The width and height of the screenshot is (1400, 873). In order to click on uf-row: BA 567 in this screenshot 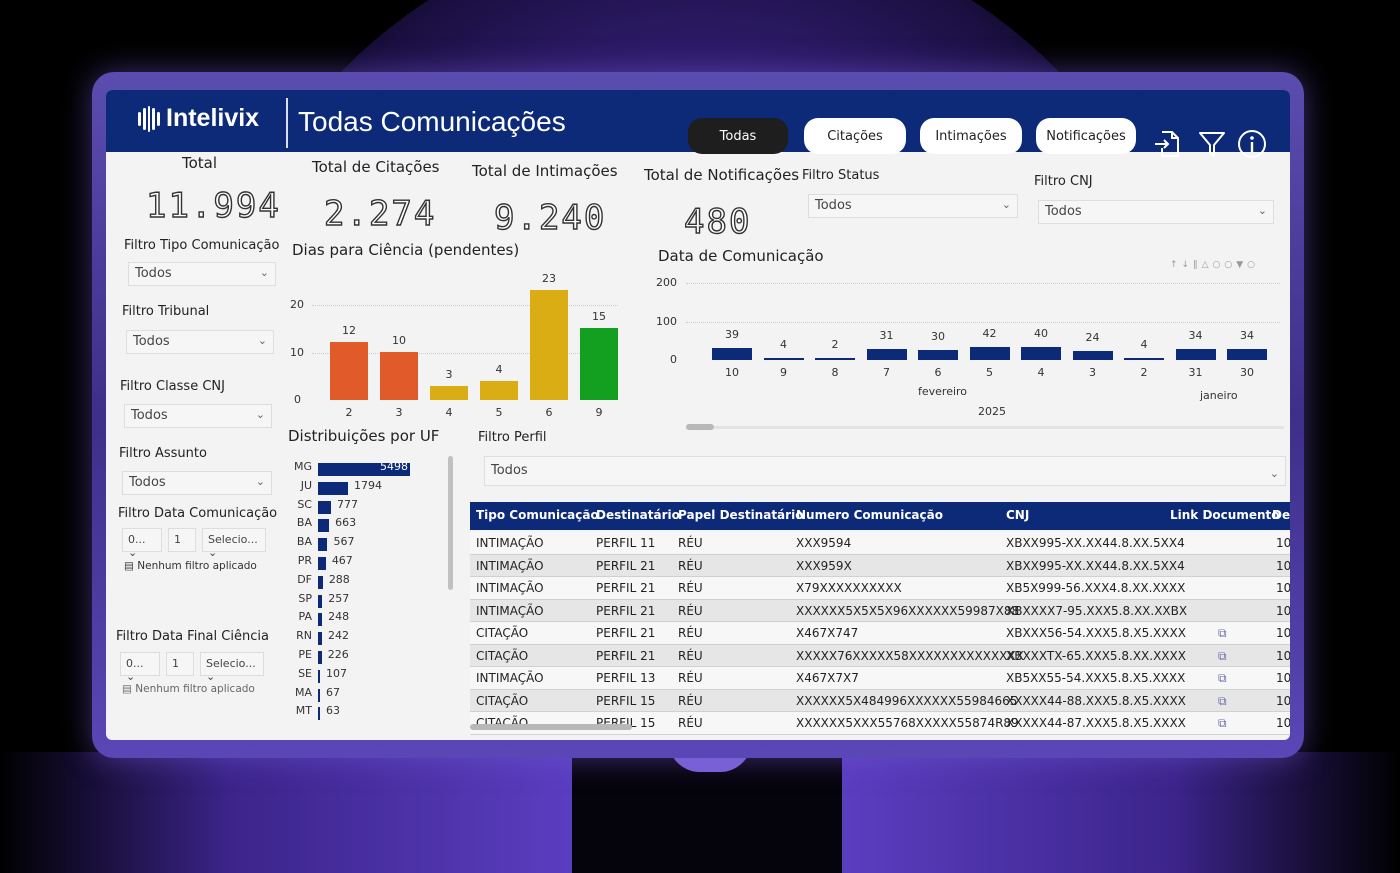, I will do `click(368, 544)`.